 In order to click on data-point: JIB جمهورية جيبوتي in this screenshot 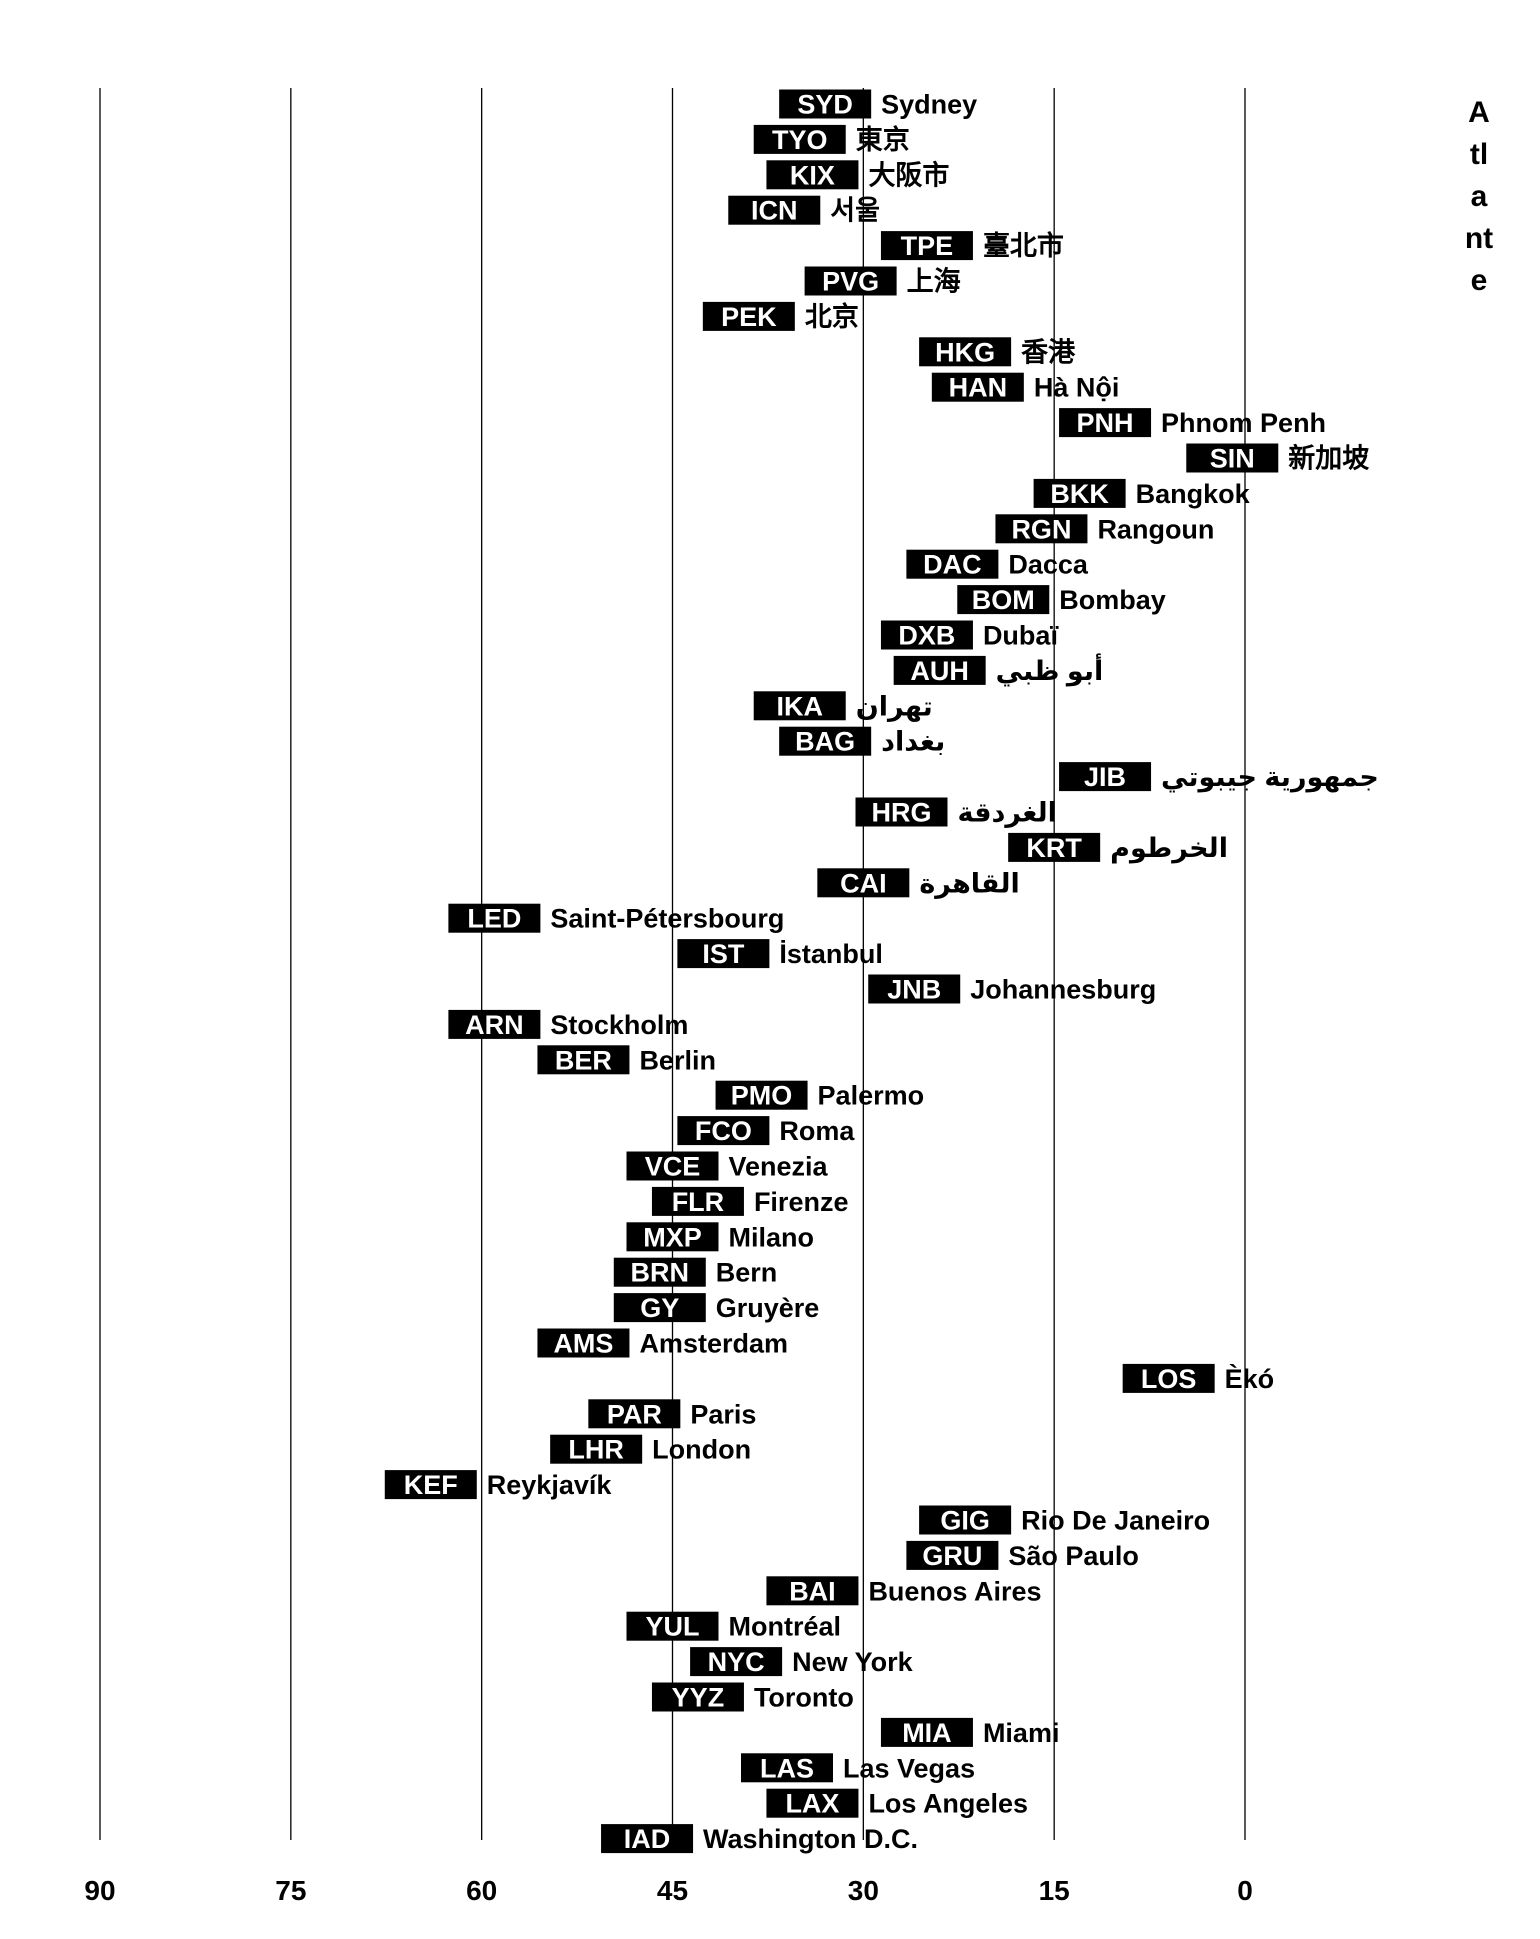, I will do `click(1219, 777)`.